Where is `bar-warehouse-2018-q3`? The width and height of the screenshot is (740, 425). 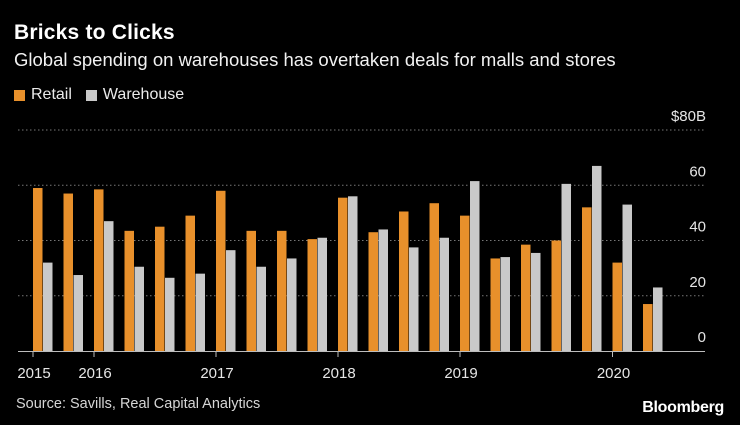
bar-warehouse-2018-q3 is located at coordinates (475, 266).